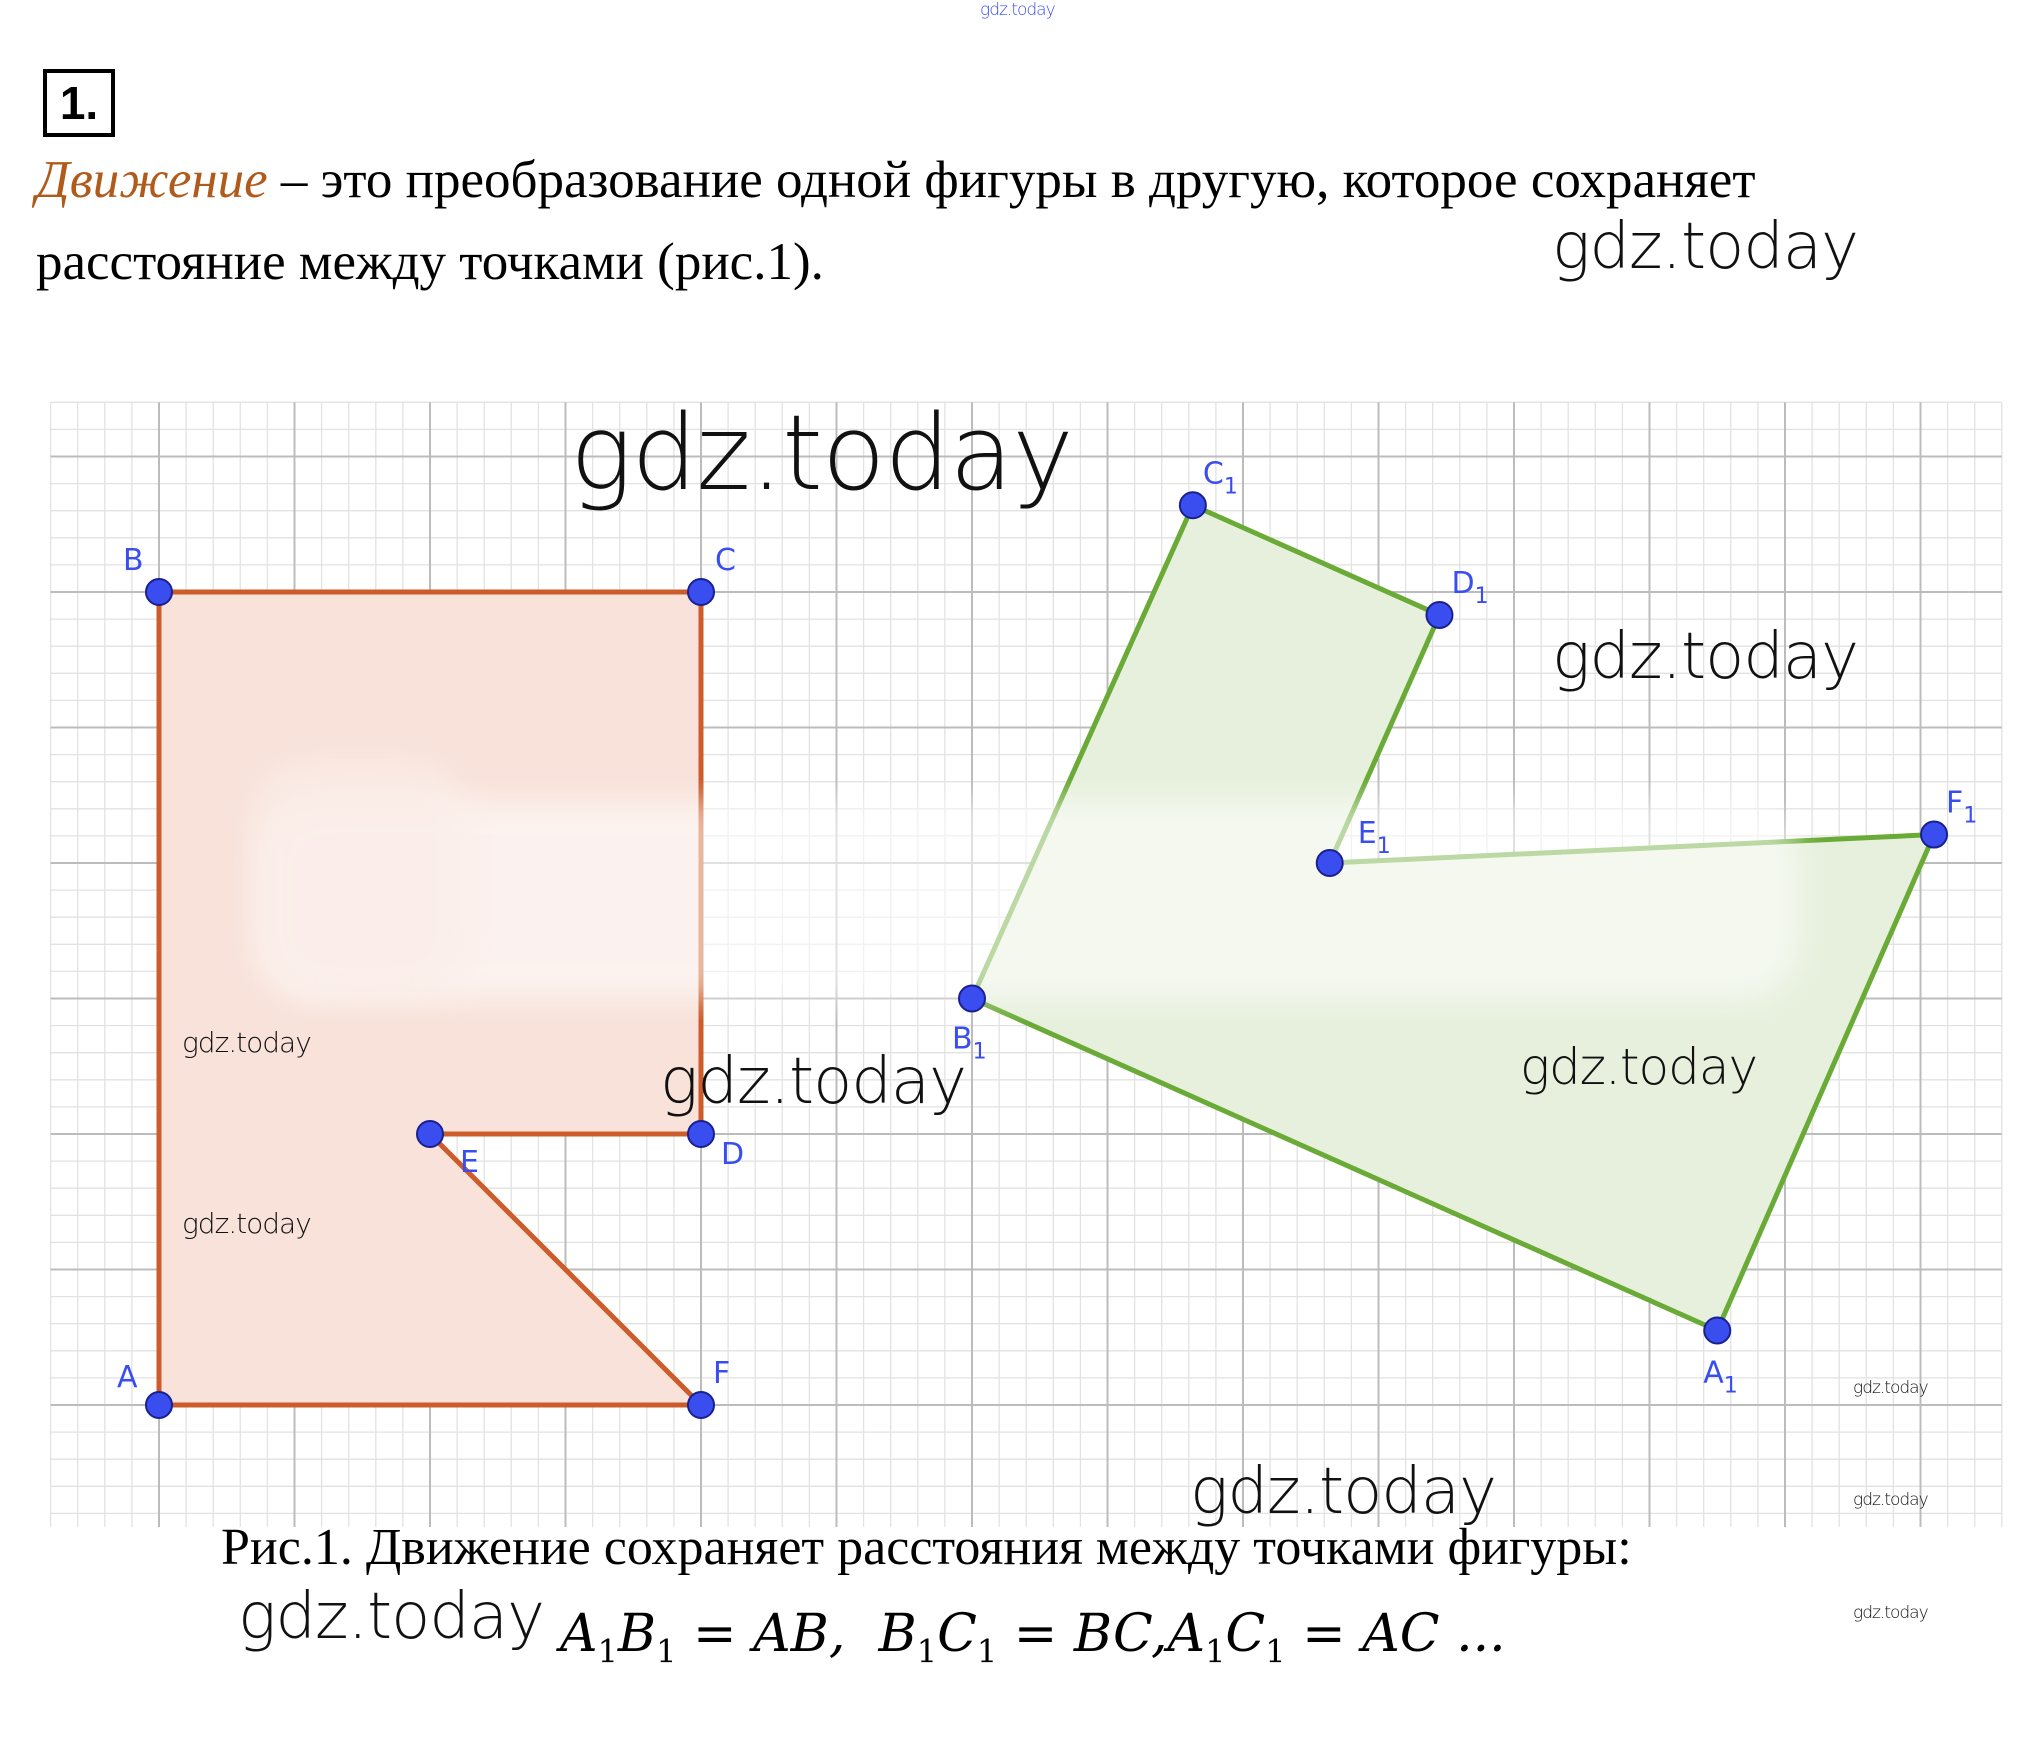 This screenshot has height=1739, width=2033. What do you see at coordinates (469, 1162) in the screenshot?
I see `point-label: E` at bounding box center [469, 1162].